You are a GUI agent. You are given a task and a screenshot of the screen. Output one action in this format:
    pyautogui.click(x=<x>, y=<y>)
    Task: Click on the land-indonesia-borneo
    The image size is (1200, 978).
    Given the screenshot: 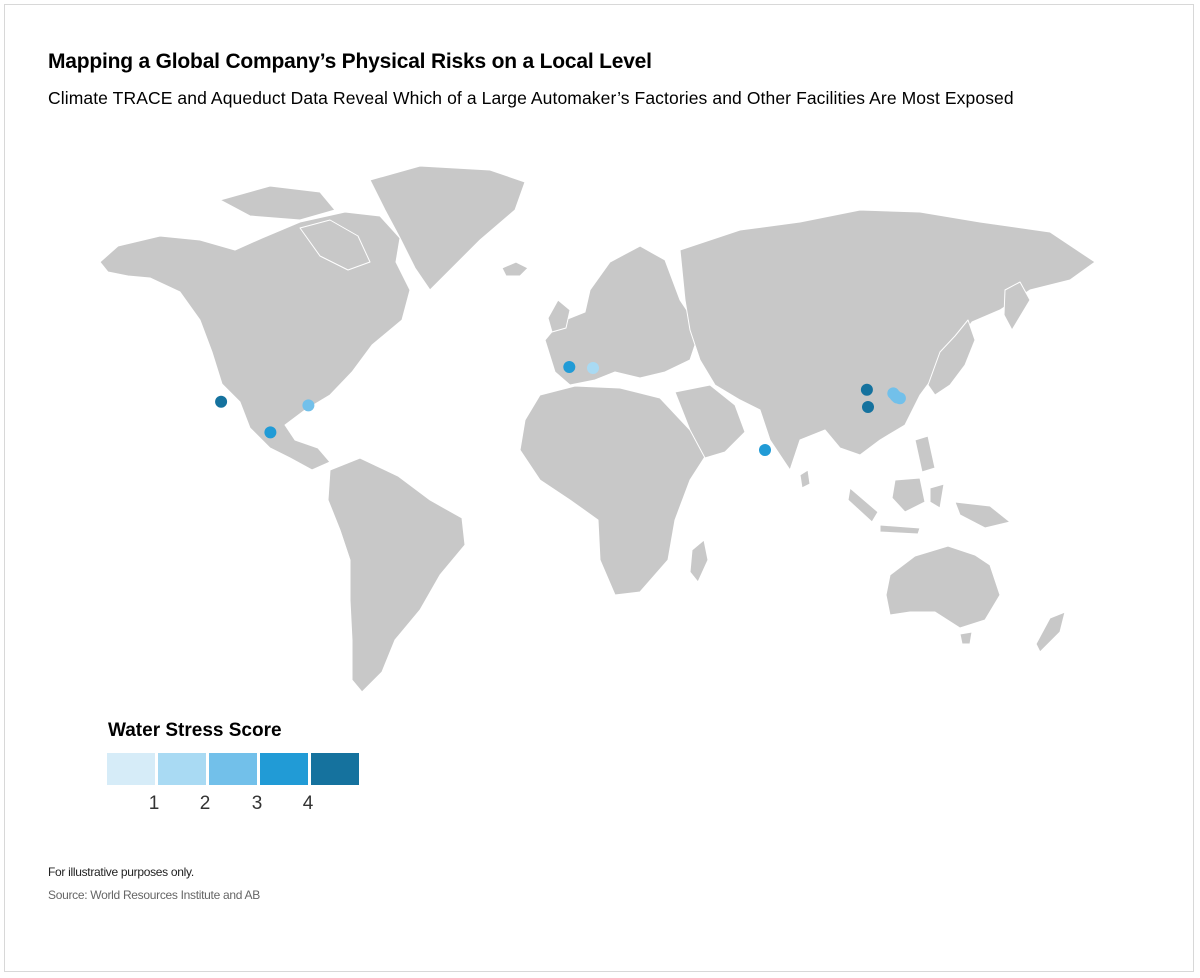 What is the action you would take?
    pyautogui.click(x=908, y=495)
    